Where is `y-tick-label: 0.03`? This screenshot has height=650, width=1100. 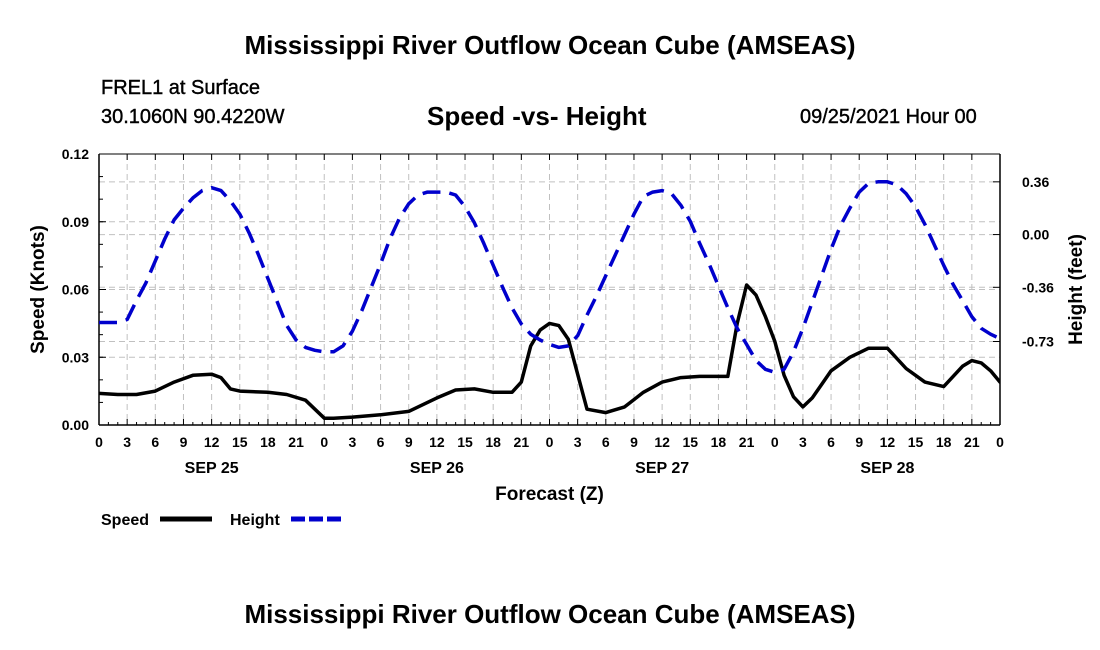
y-tick-label: 0.03 is located at coordinates (75, 357).